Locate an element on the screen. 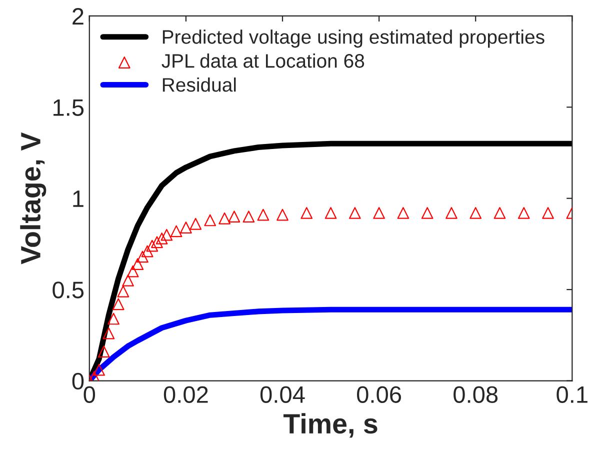 The width and height of the screenshot is (596, 456). legend-label: JPL data at Location 68 is located at coordinates (263, 61).